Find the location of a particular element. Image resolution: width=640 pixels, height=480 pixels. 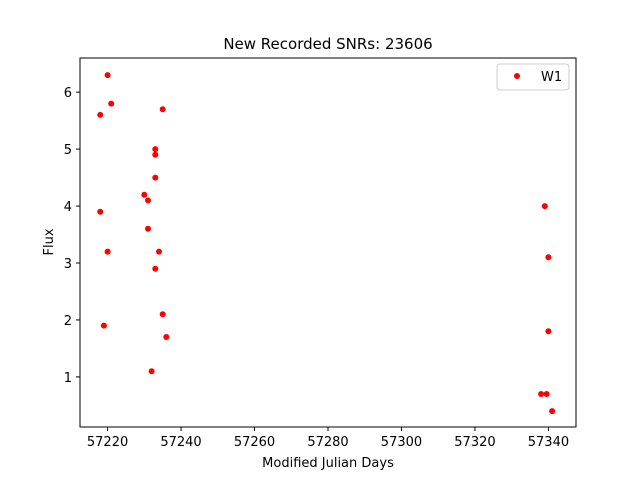

chart-title: New Recorded SNRs: 23606 is located at coordinates (327, 44).